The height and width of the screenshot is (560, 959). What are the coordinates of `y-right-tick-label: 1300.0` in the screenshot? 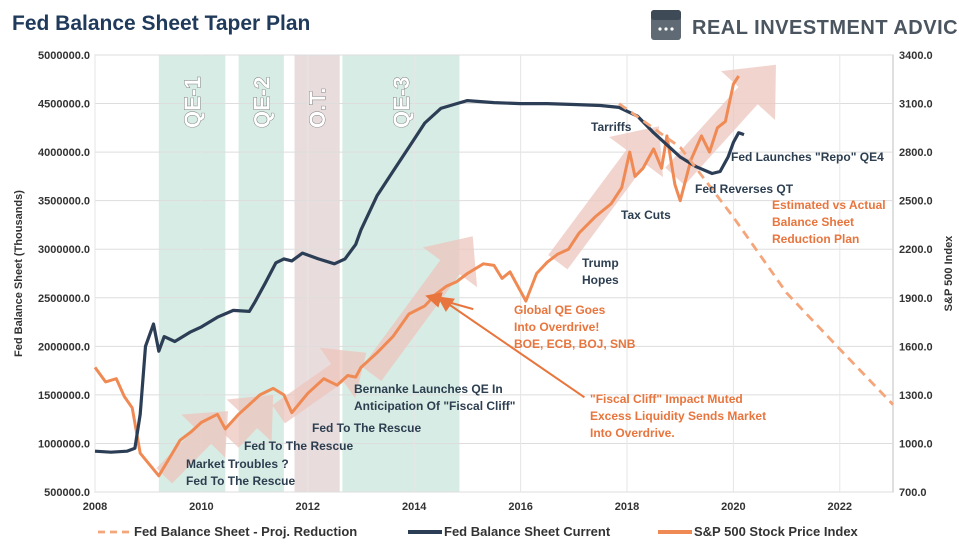 It's located at (916, 396).